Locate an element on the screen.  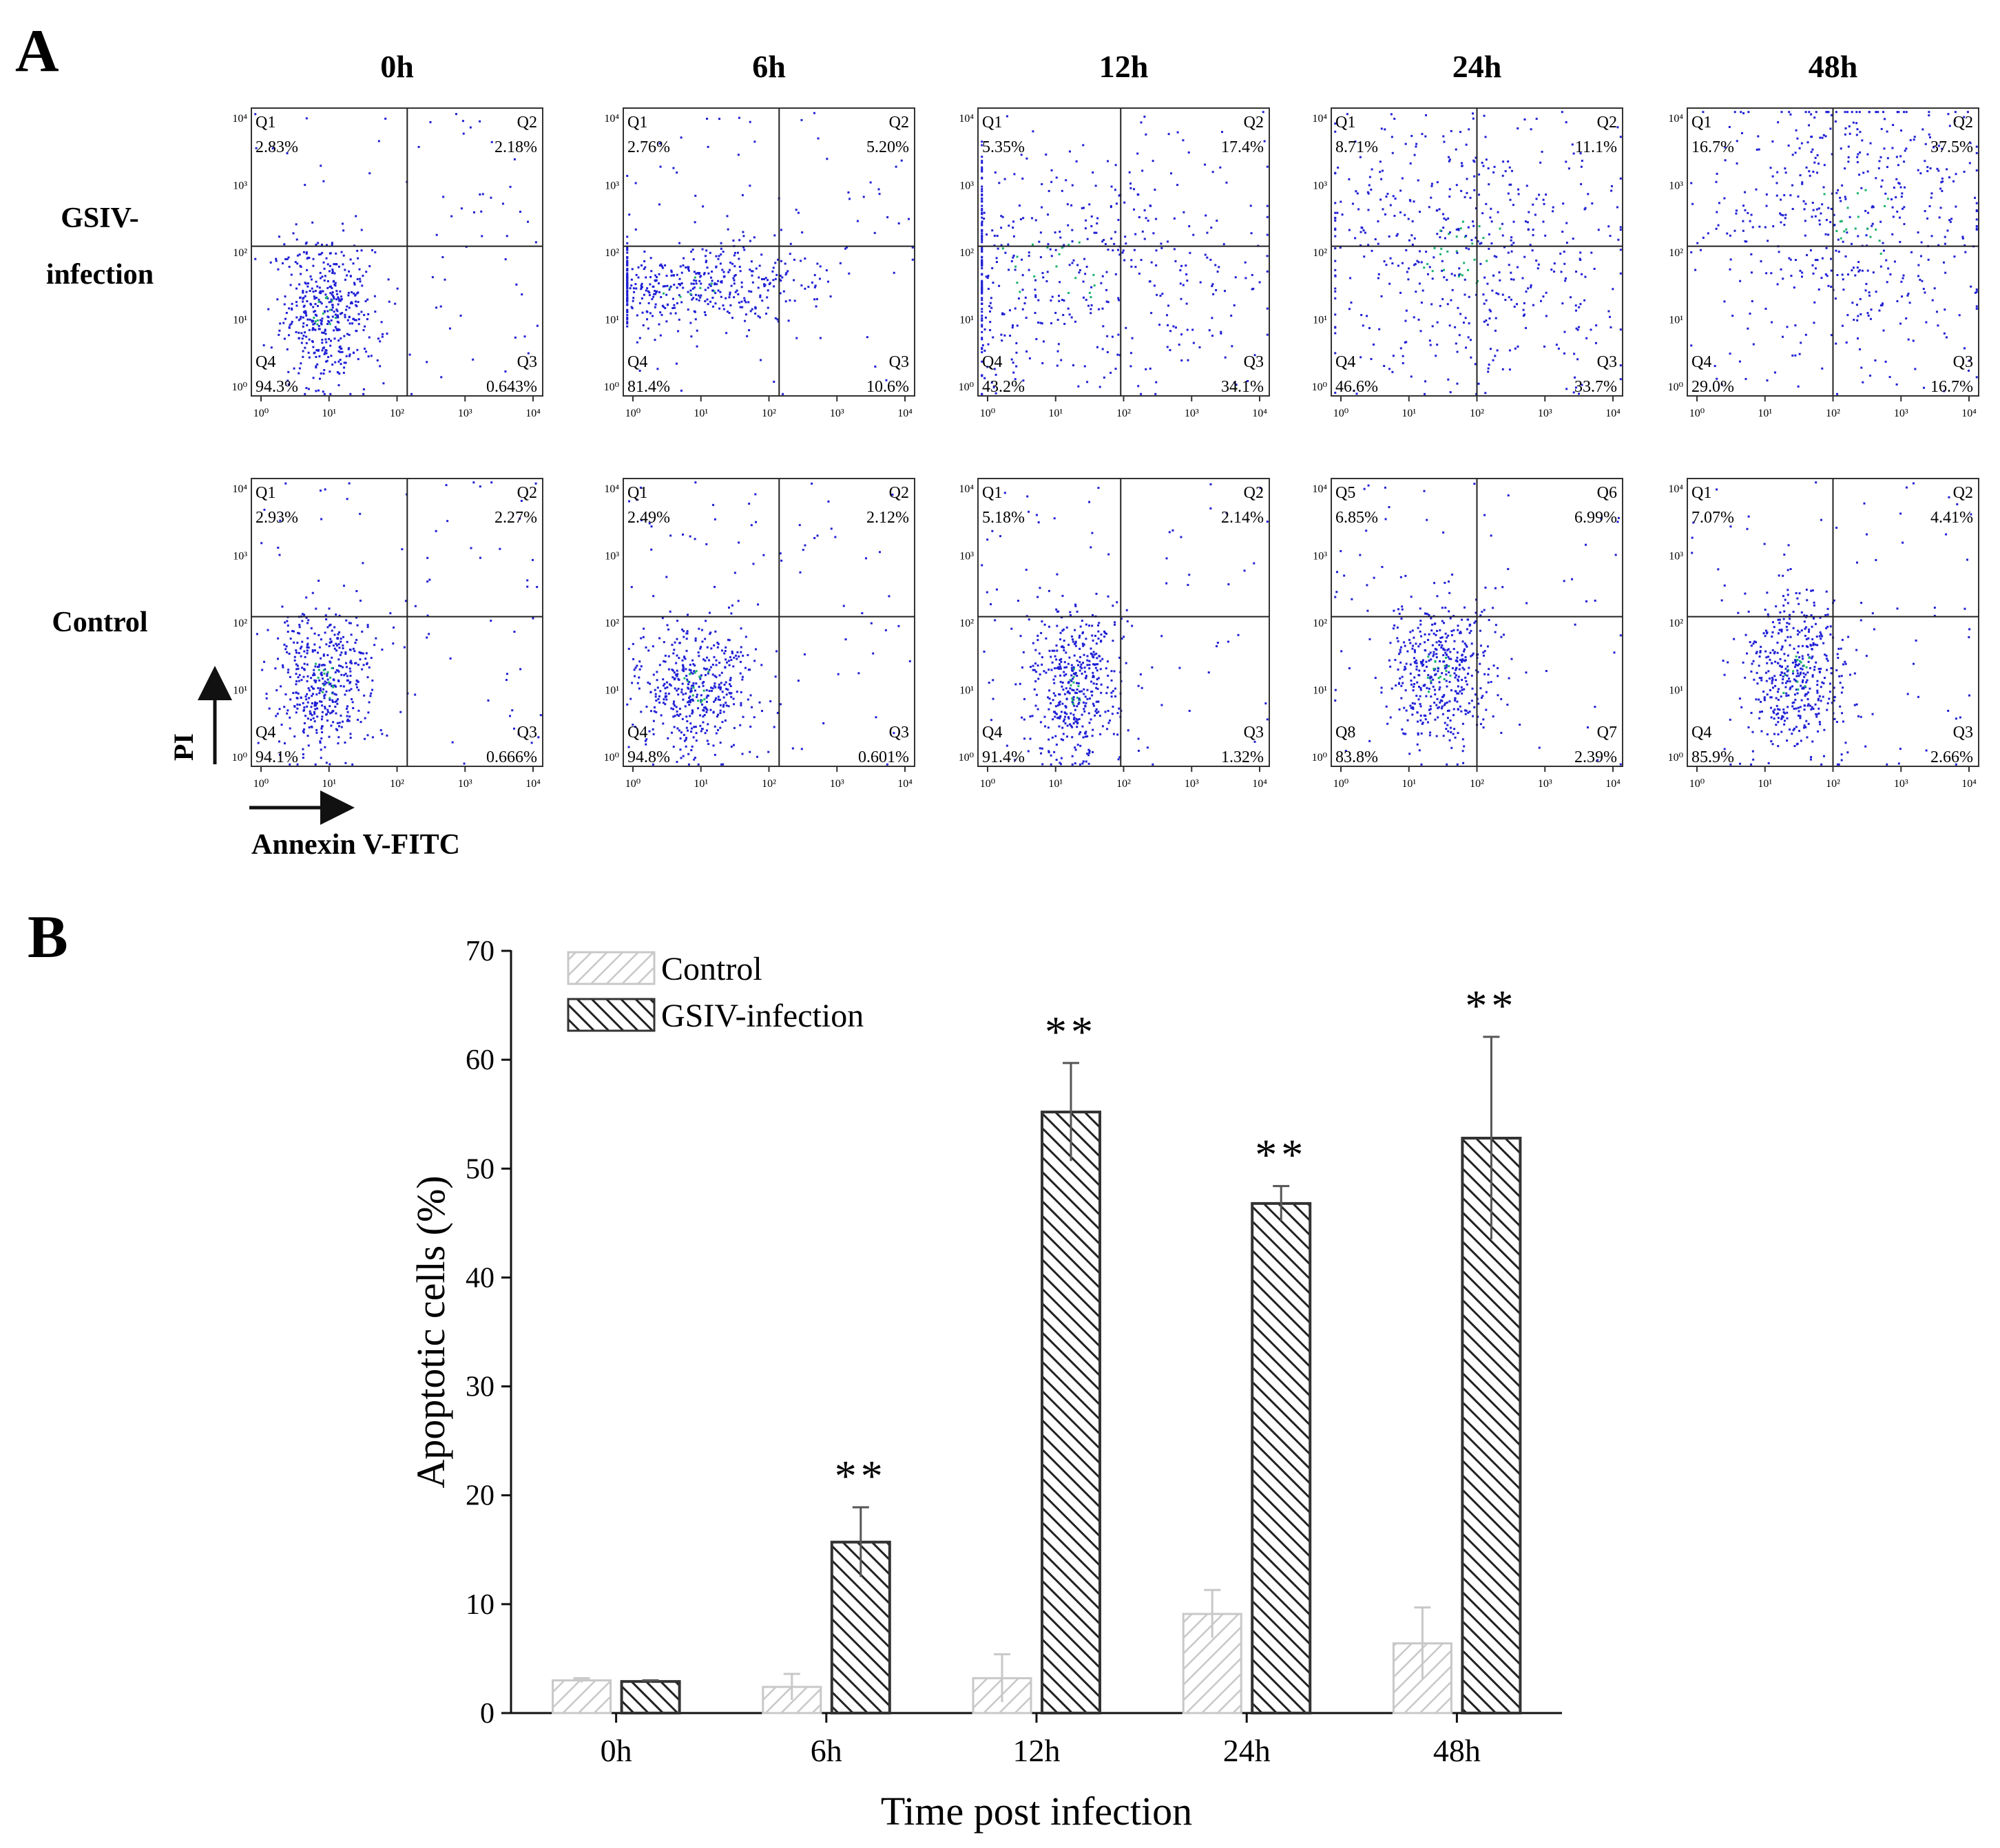
panel-a-label: A is located at coordinates (37, 51).